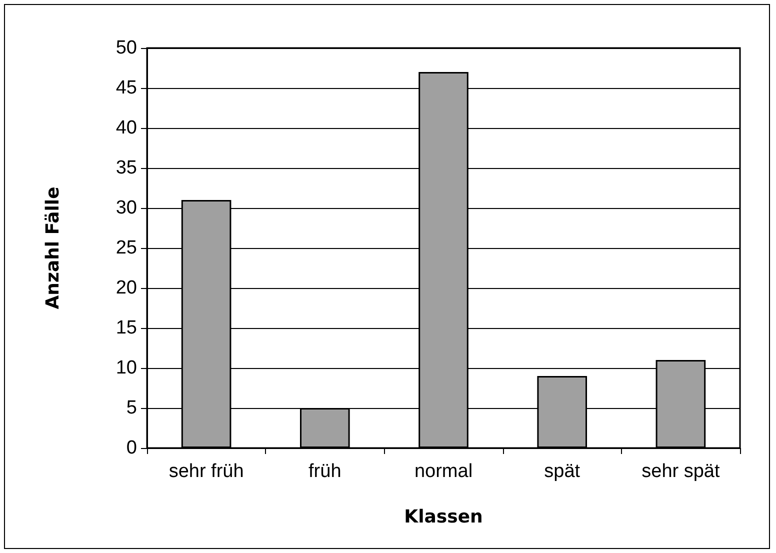  Describe the element at coordinates (681, 471) in the screenshot. I see `x-tick-label: sehr spät` at that location.